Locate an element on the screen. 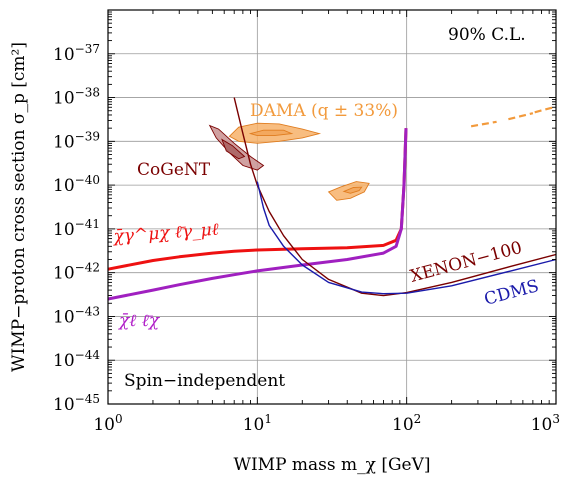  cl-annotation: 90% C.L. is located at coordinates (487, 35).